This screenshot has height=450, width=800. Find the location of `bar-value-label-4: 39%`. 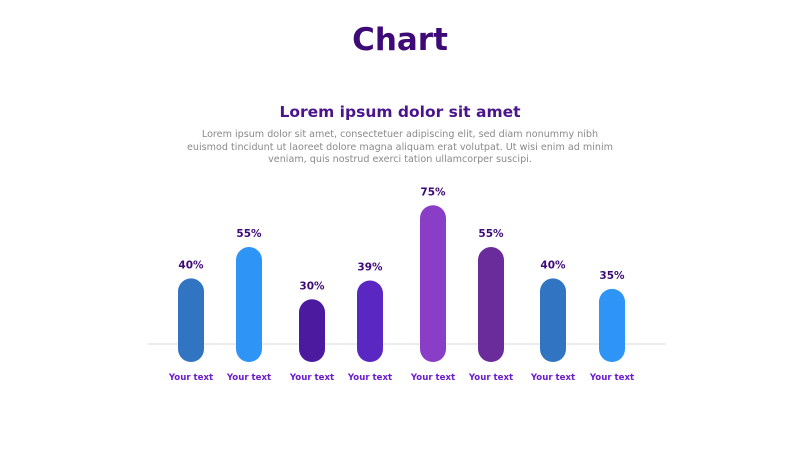

bar-value-label-4: 39% is located at coordinates (370, 267).